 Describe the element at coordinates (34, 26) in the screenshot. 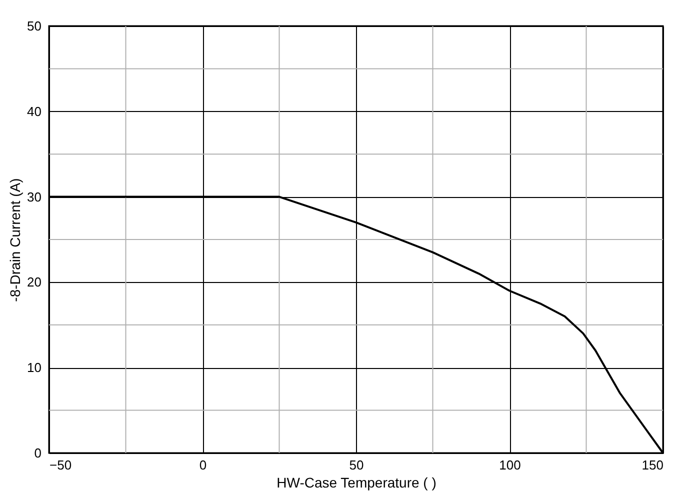

I see `y-tick-label: 50` at that location.